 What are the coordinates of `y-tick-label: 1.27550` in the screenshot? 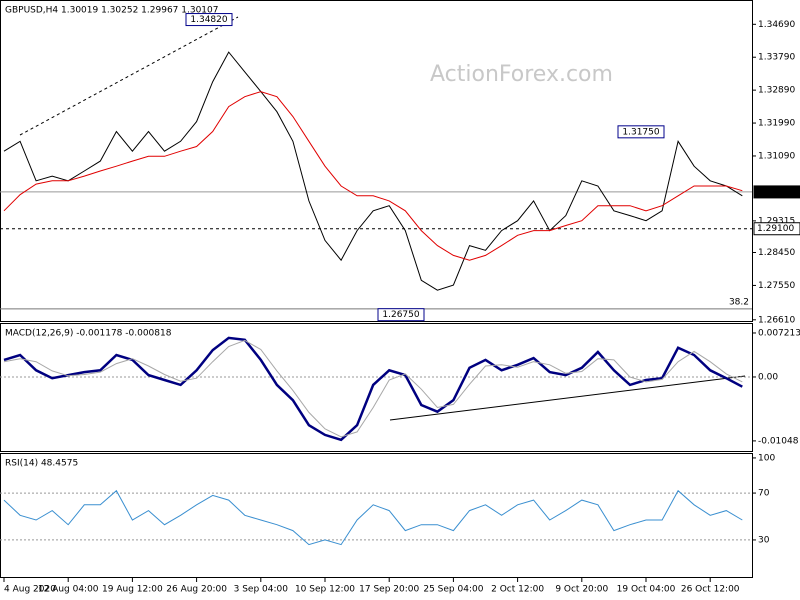 It's located at (776, 286).